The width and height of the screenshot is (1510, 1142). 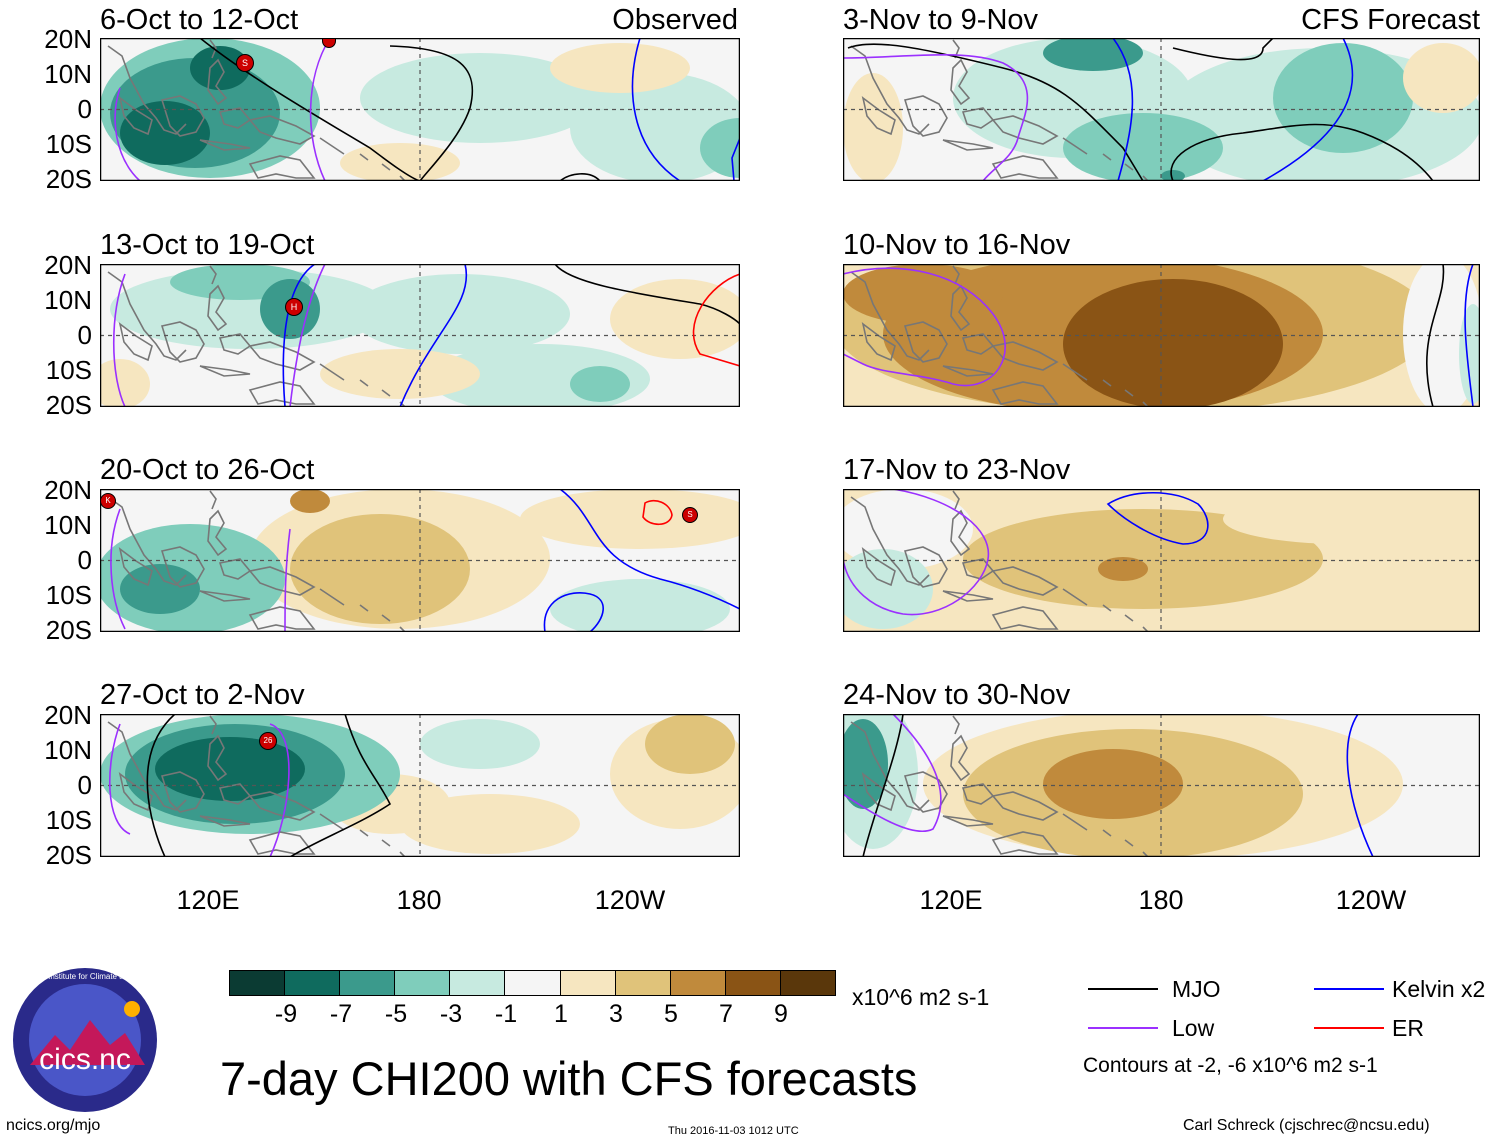 I want to click on colorbar-tick-label: -1, so click(x=506, y=1014).